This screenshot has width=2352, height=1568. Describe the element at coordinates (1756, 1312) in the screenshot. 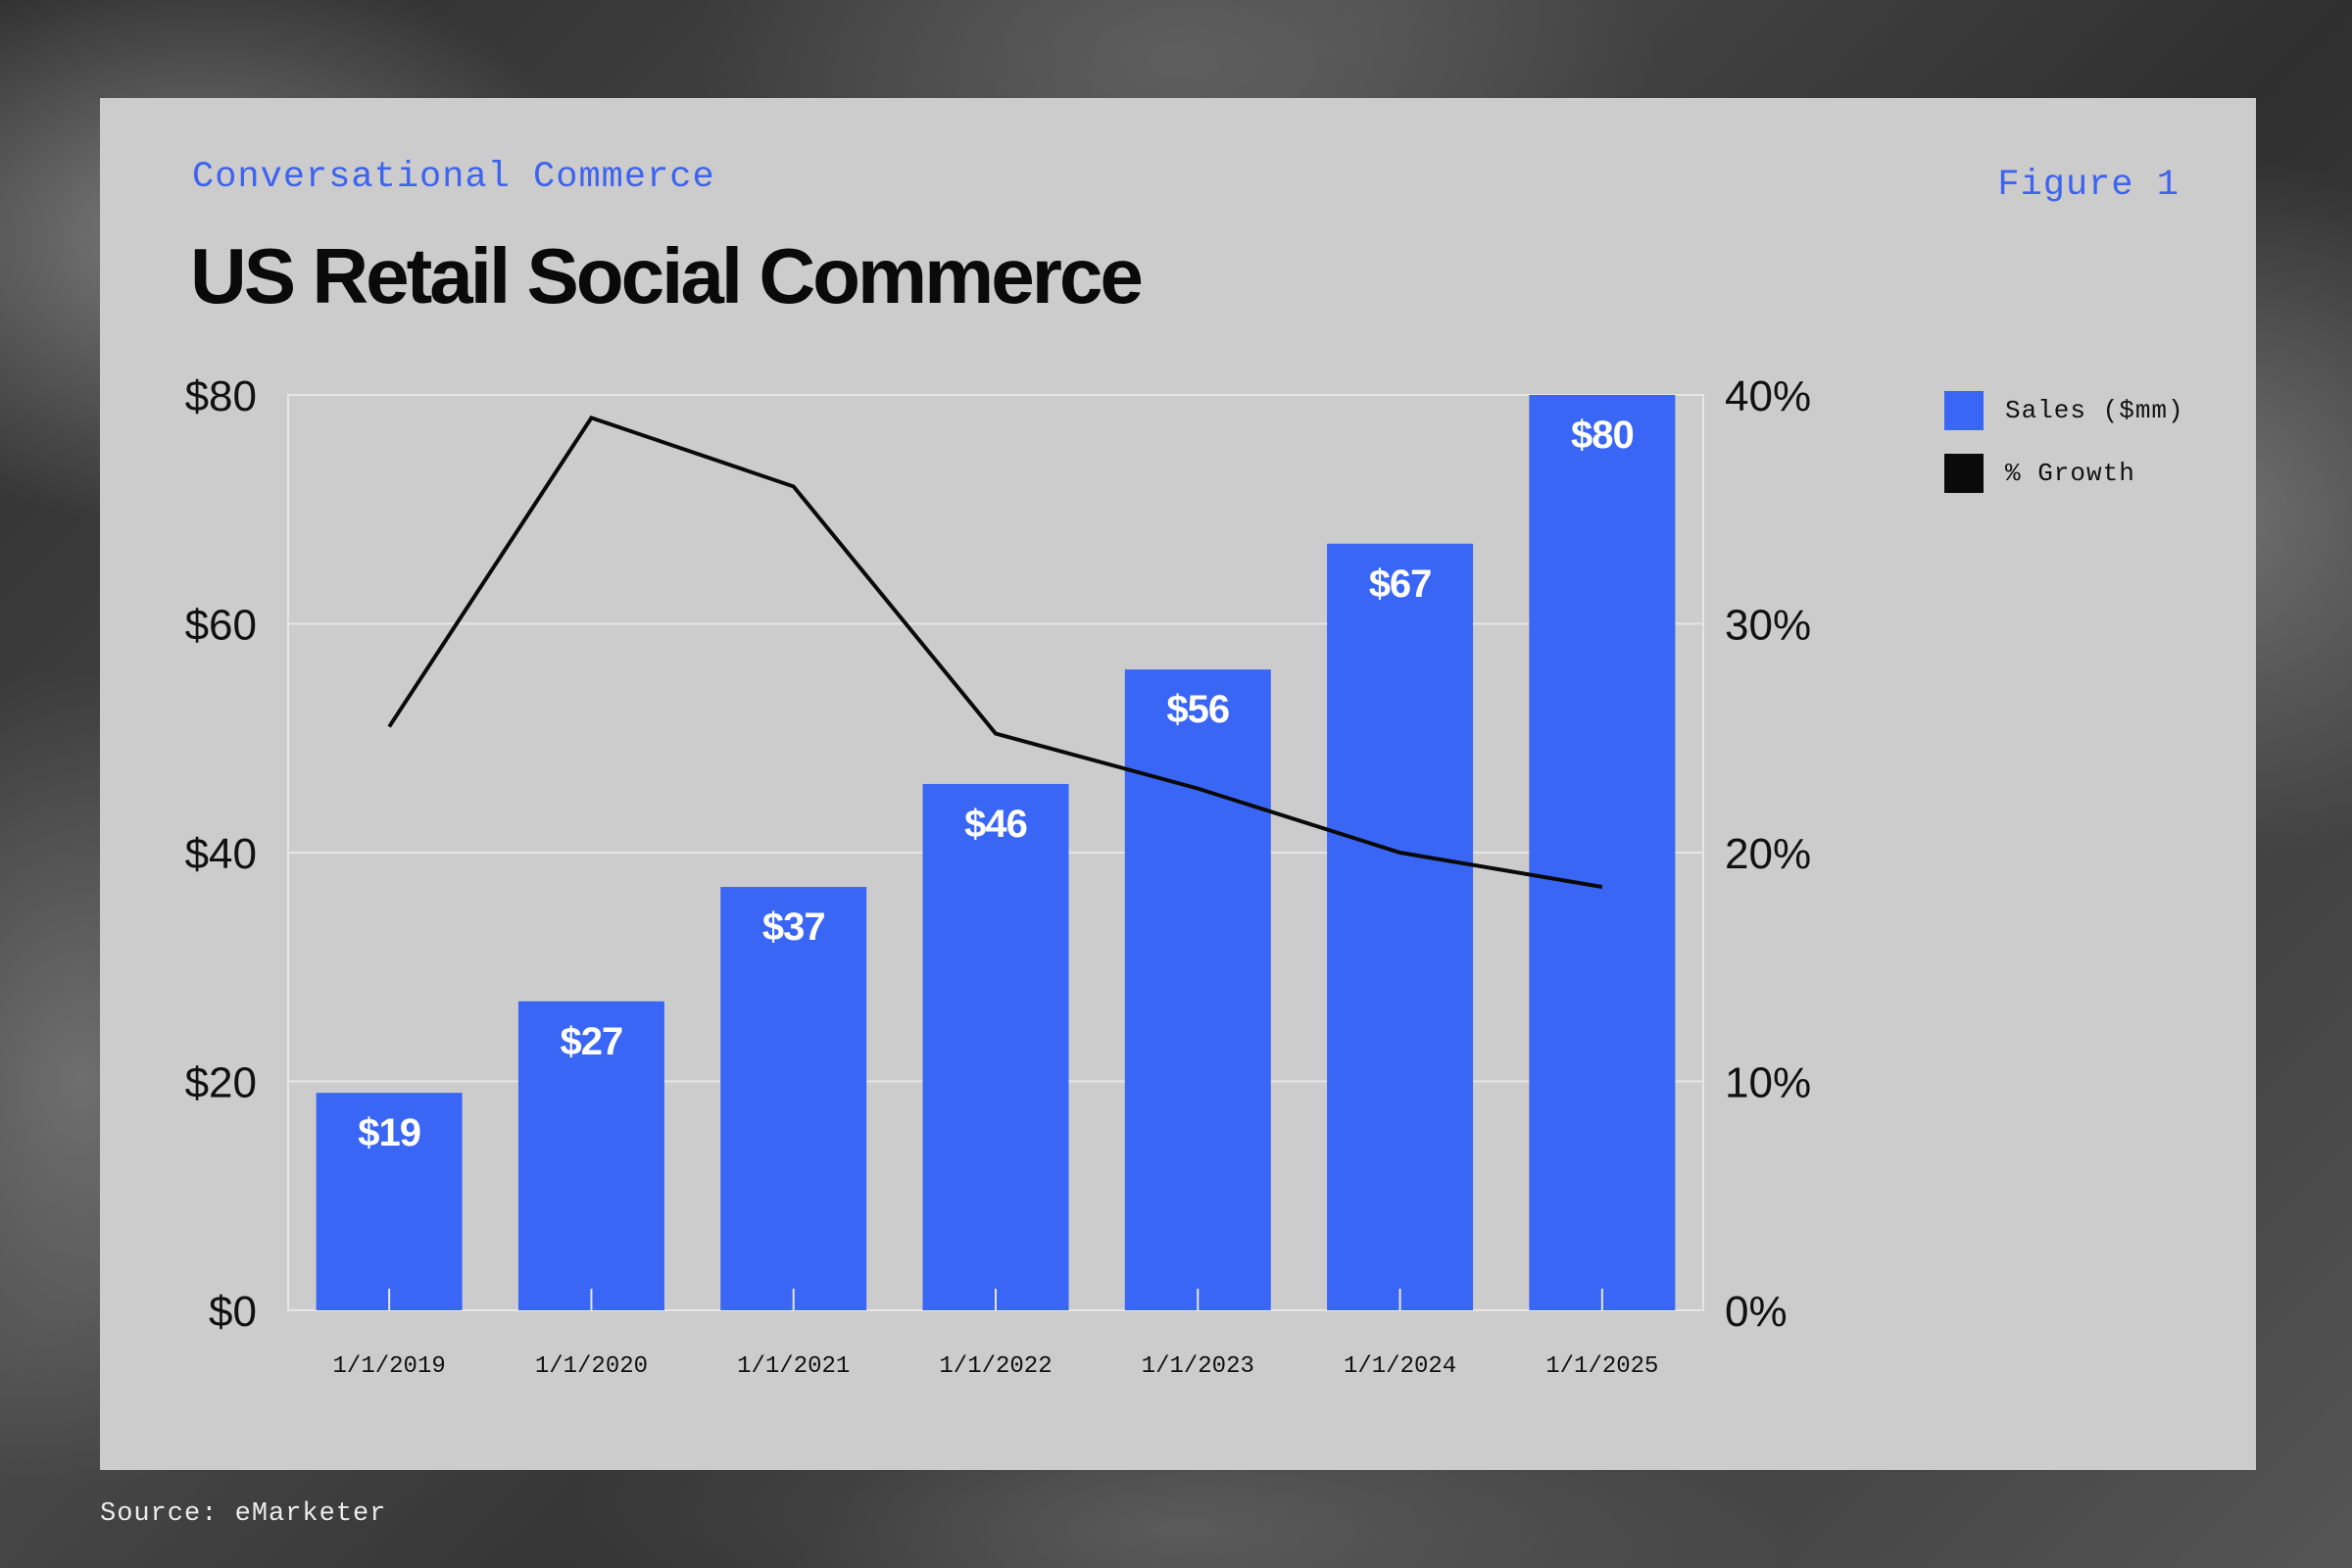

I see `y-right-tick-label: 0%` at that location.